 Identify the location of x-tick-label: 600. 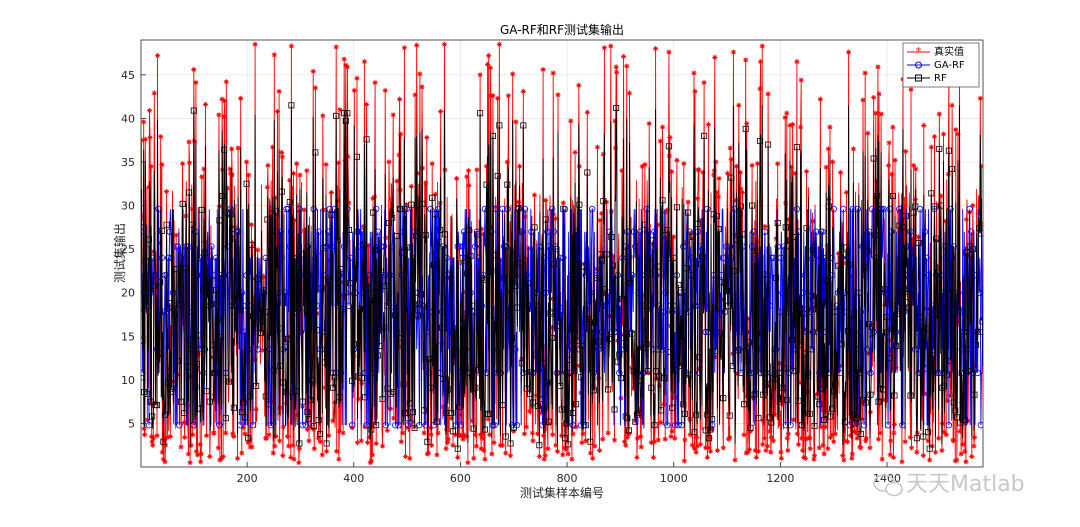
(460, 478).